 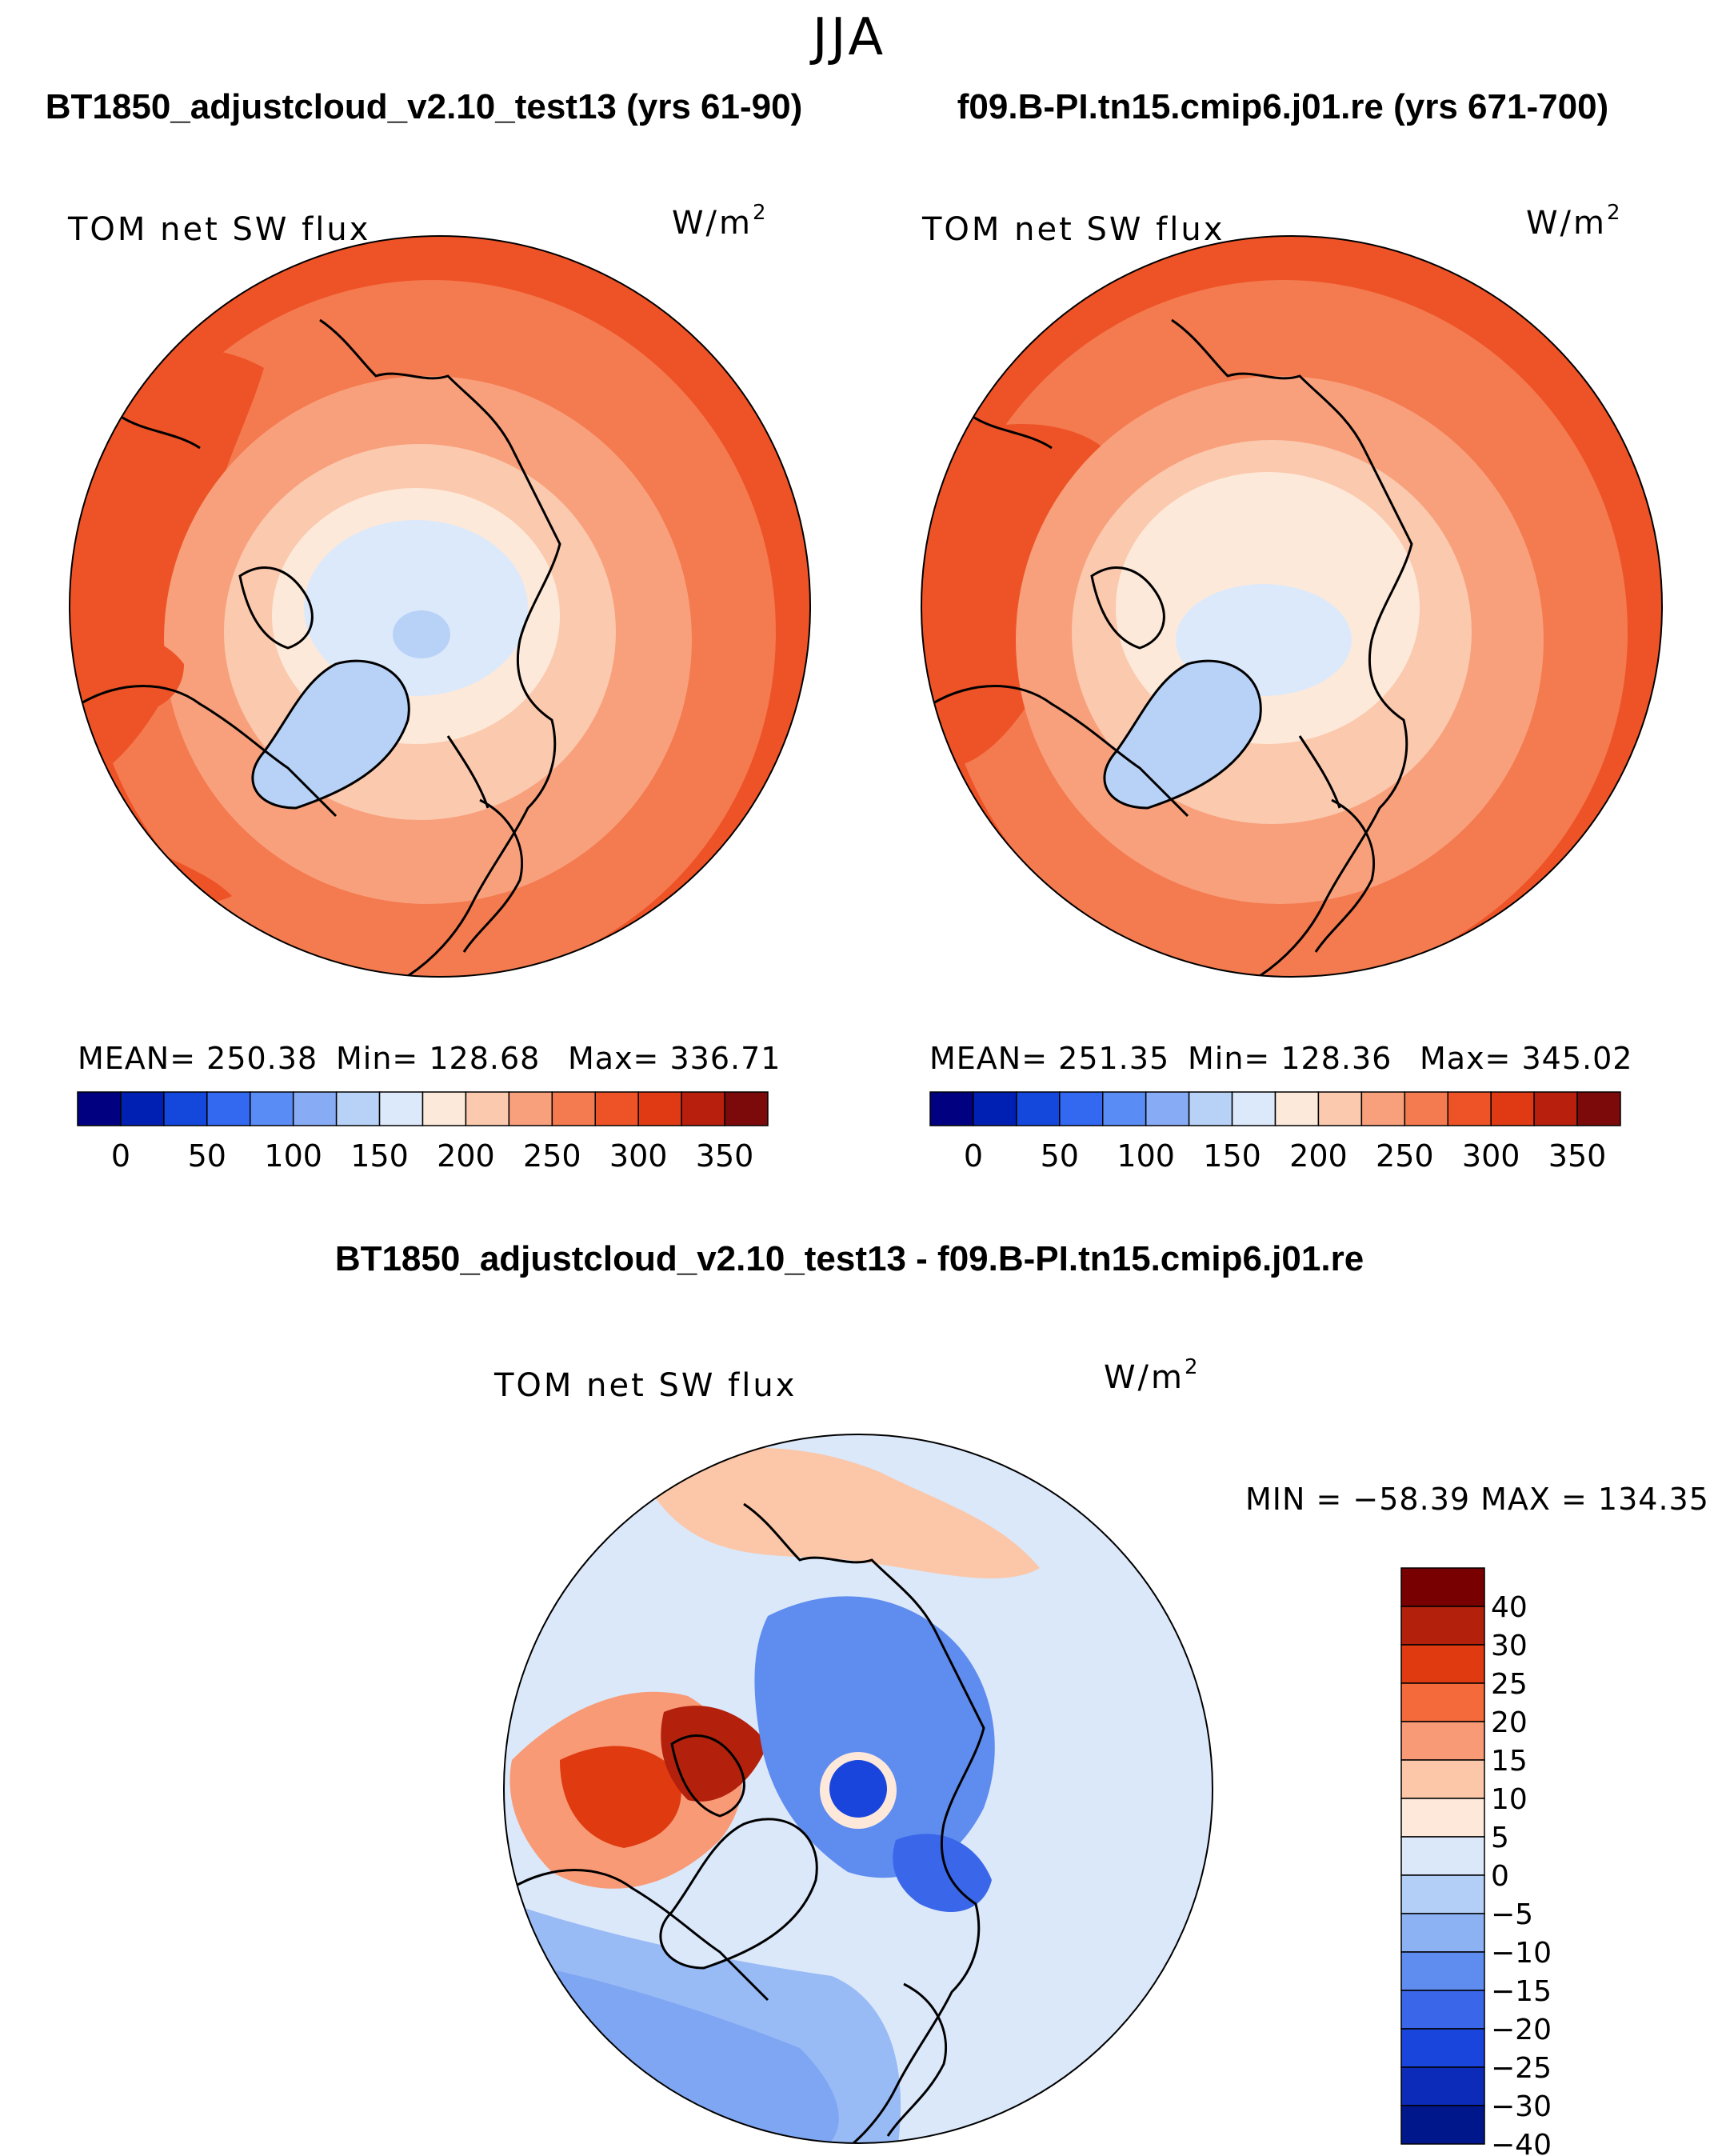 I want to click on left-colorbar-tick-label: 250, so click(x=552, y=1156).